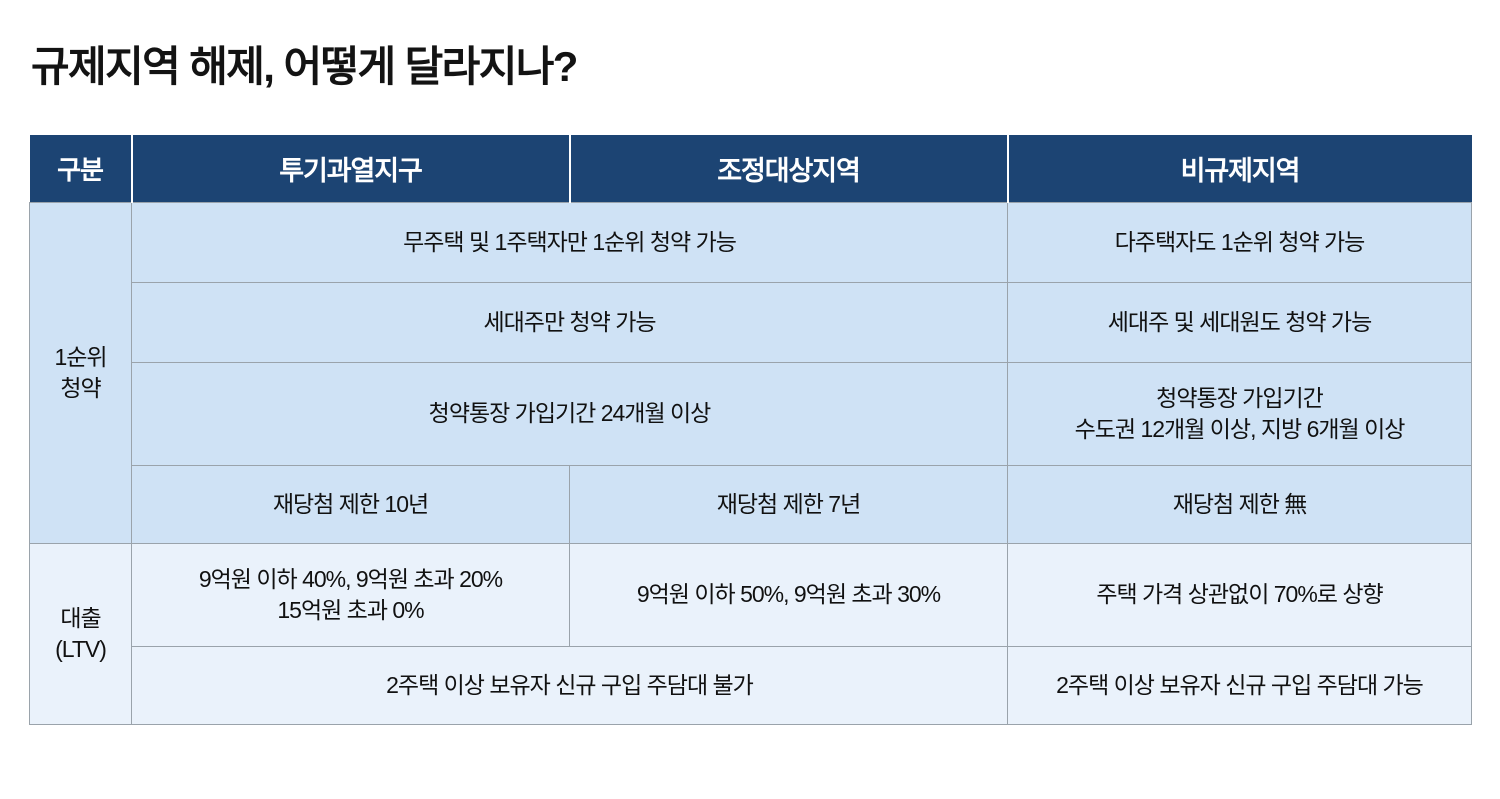 The width and height of the screenshot is (1500, 799). Describe the element at coordinates (1239, 169) in the screenshot. I see `column-header-non-regulated-area: 비규제지역` at that location.